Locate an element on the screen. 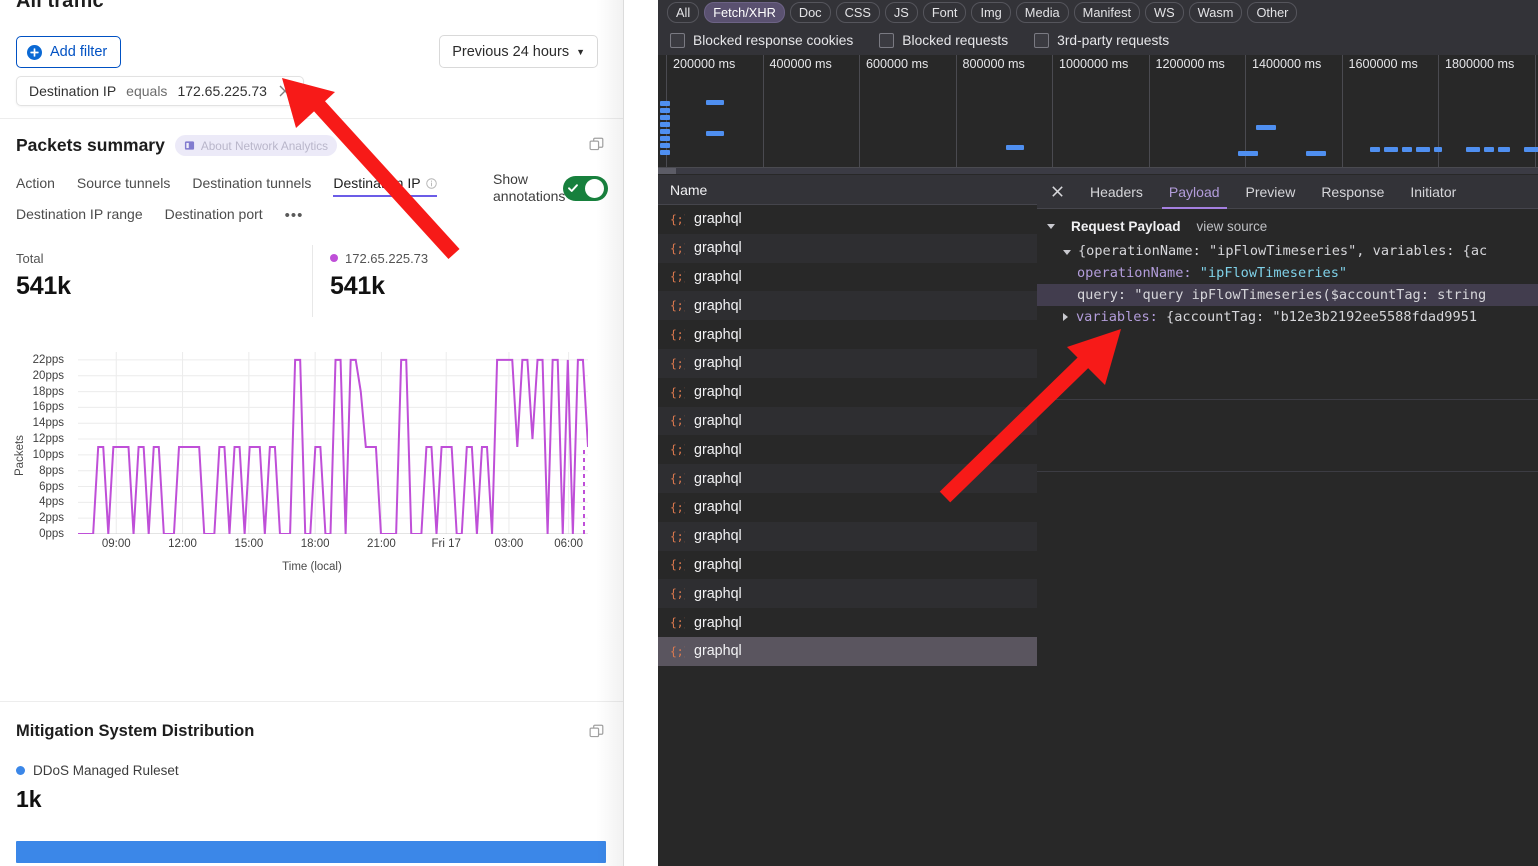  filter-chip-all: All is located at coordinates (683, 12).